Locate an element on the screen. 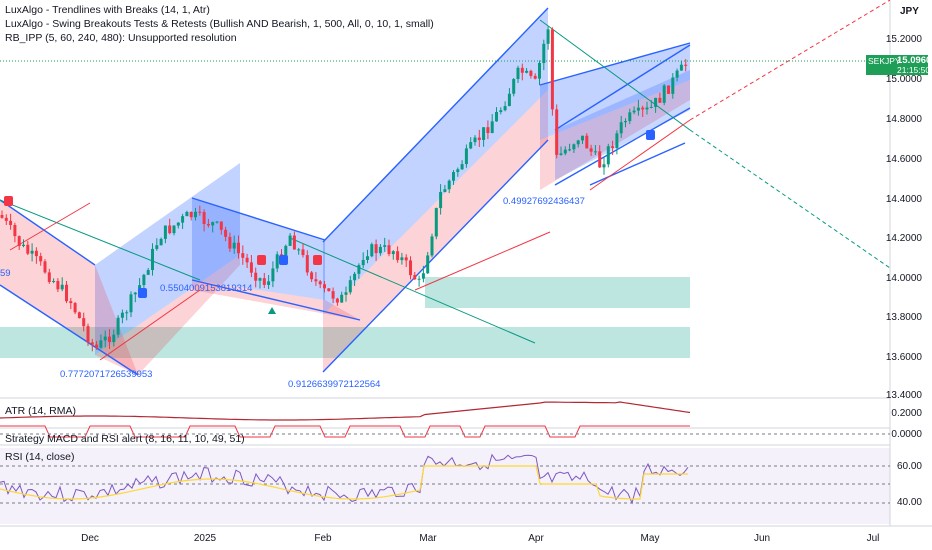 This screenshot has width=932, height=550. channel-lower is located at coordinates (167, 315).